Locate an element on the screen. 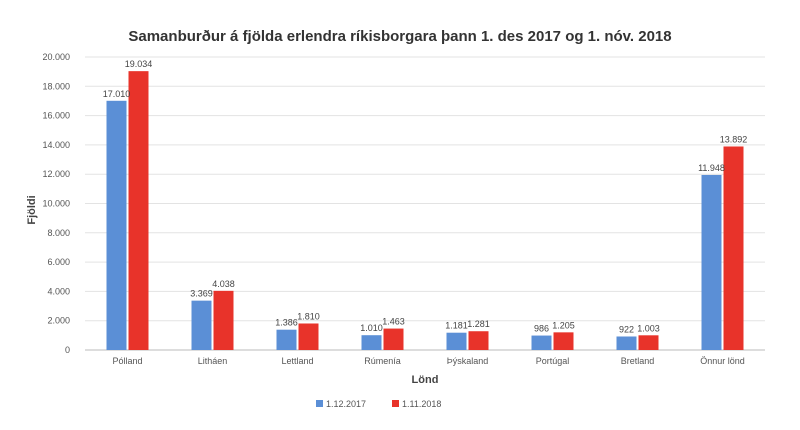 The width and height of the screenshot is (800, 430). data-label: 4.038 is located at coordinates (223, 284).